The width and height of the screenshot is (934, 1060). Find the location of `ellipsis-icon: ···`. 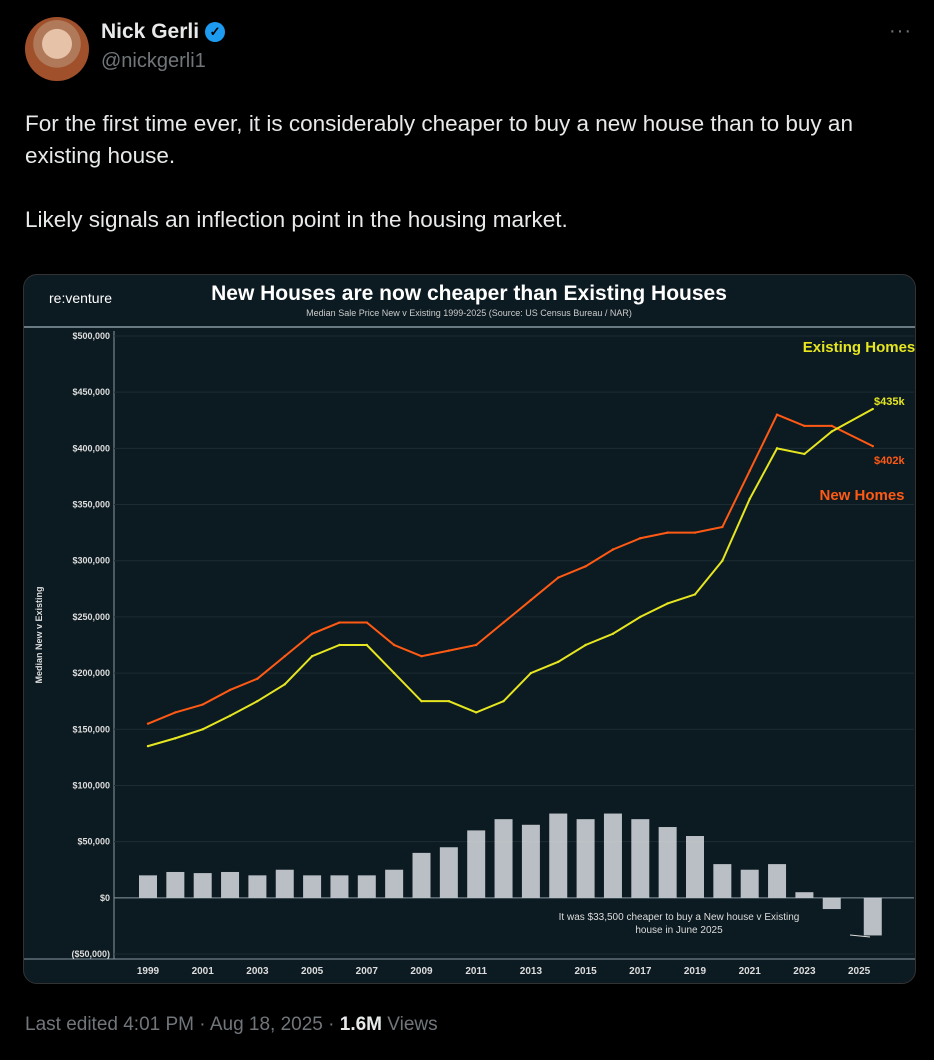

ellipsis-icon: ··· is located at coordinates (900, 31).